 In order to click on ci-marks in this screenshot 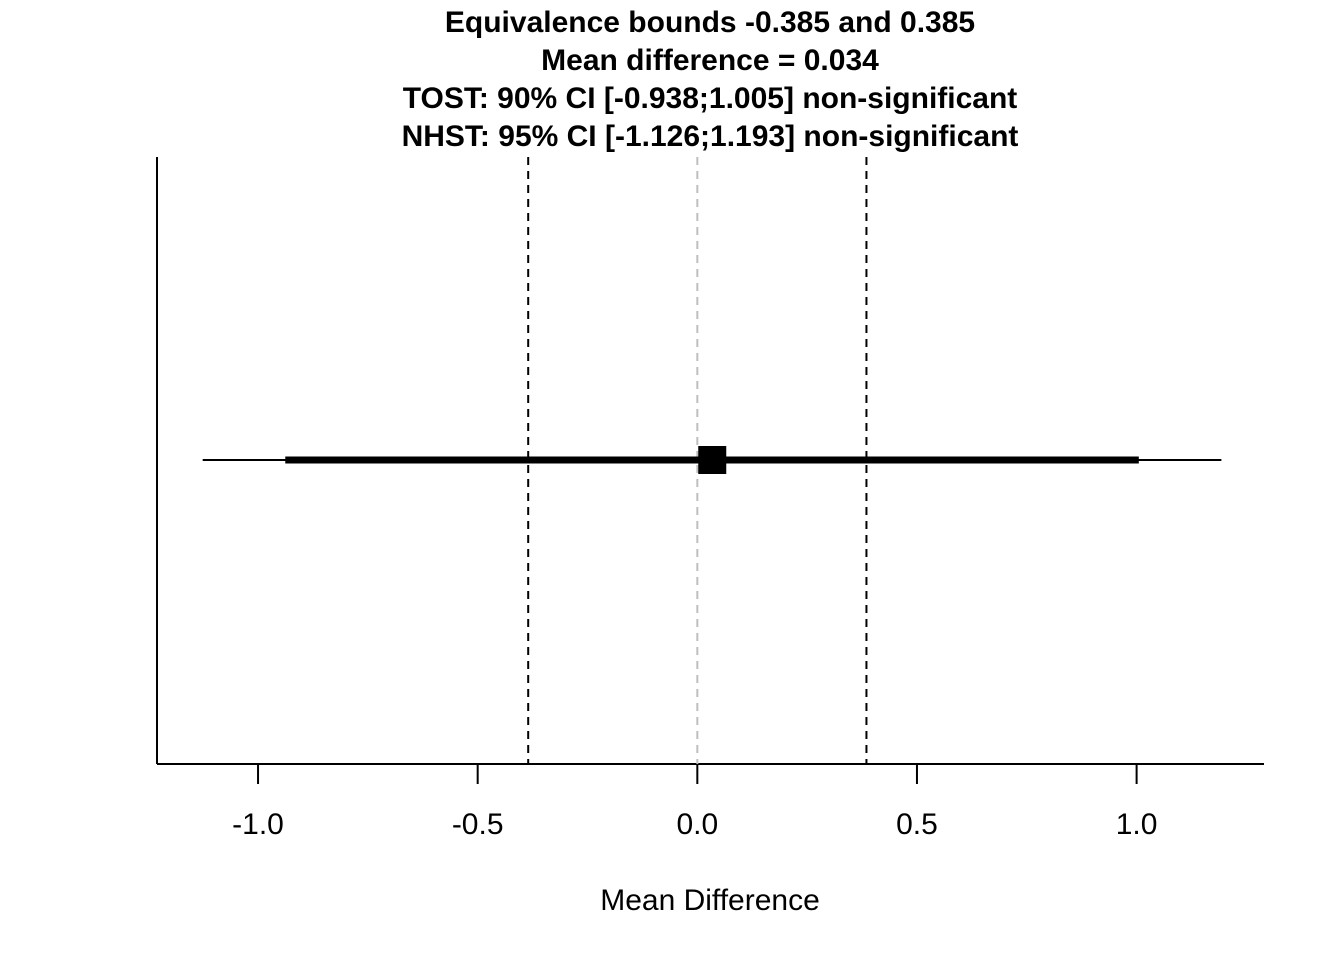, I will do `click(712, 460)`.